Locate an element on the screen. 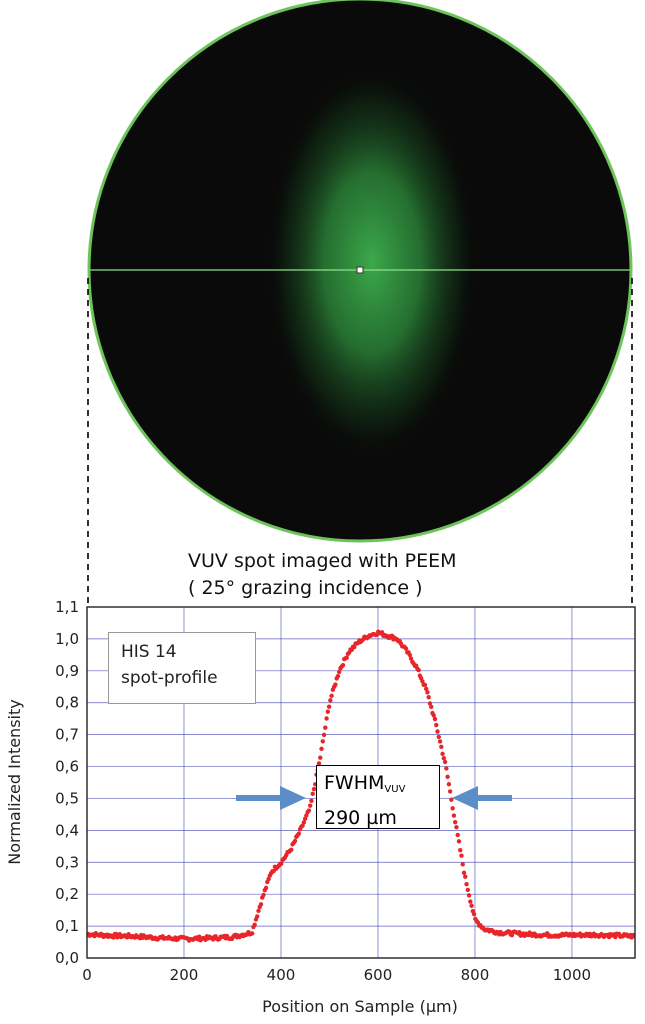 This screenshot has height=1024, width=645. y-tick-label: 1,1 is located at coordinates (67, 607).